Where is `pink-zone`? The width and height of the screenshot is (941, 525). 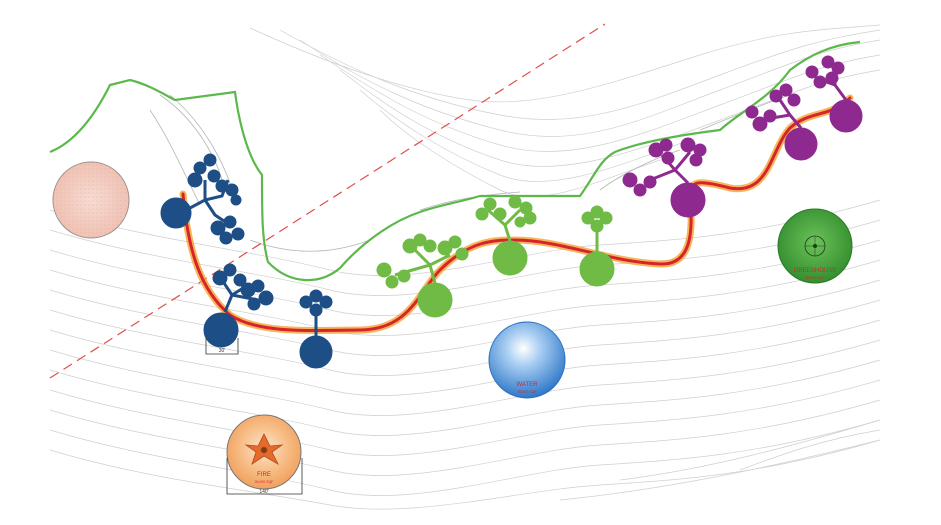
pink-zone is located at coordinates (91, 200).